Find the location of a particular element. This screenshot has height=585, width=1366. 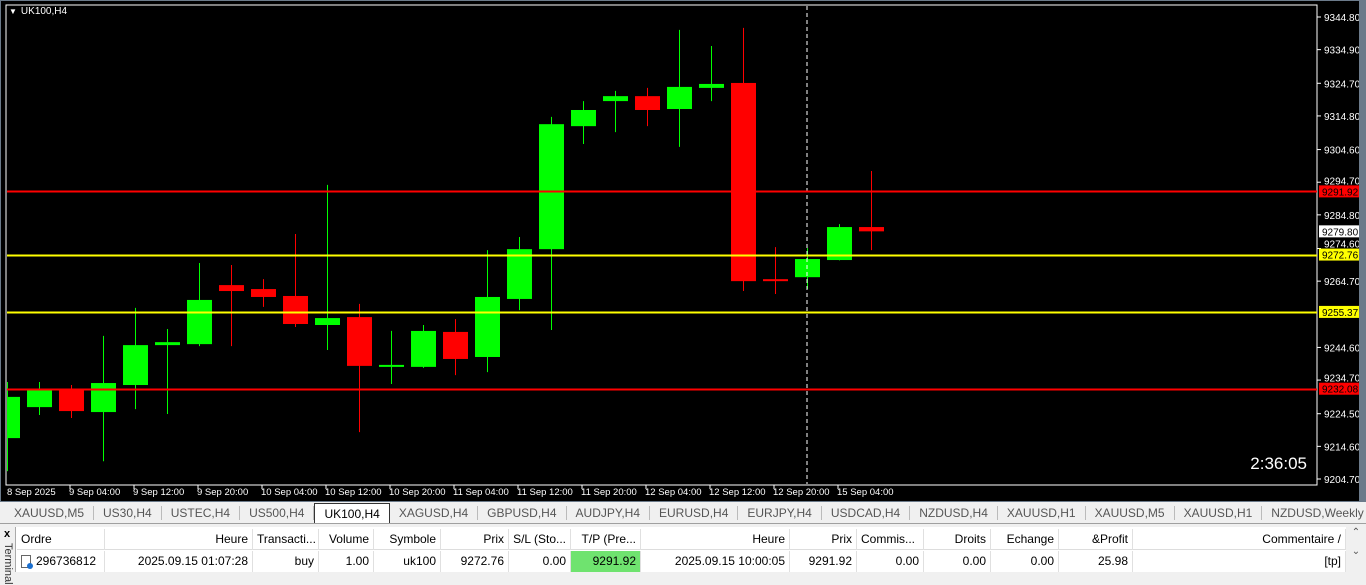

price-tick-label: 9264.70 is located at coordinates (1342, 282).